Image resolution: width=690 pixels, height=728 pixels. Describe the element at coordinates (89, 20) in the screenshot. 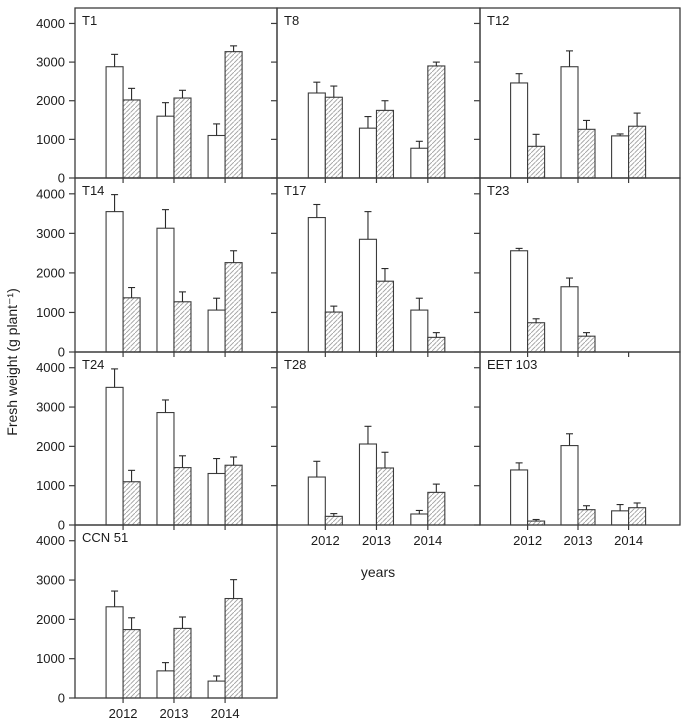

I see `panel-label: T1` at that location.